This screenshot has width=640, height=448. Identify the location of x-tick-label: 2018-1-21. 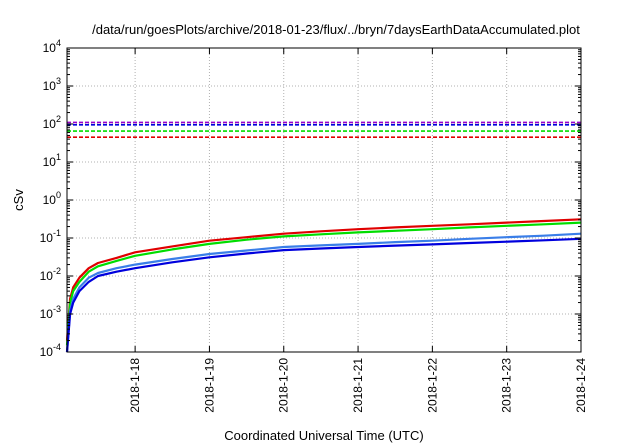
(358, 385).